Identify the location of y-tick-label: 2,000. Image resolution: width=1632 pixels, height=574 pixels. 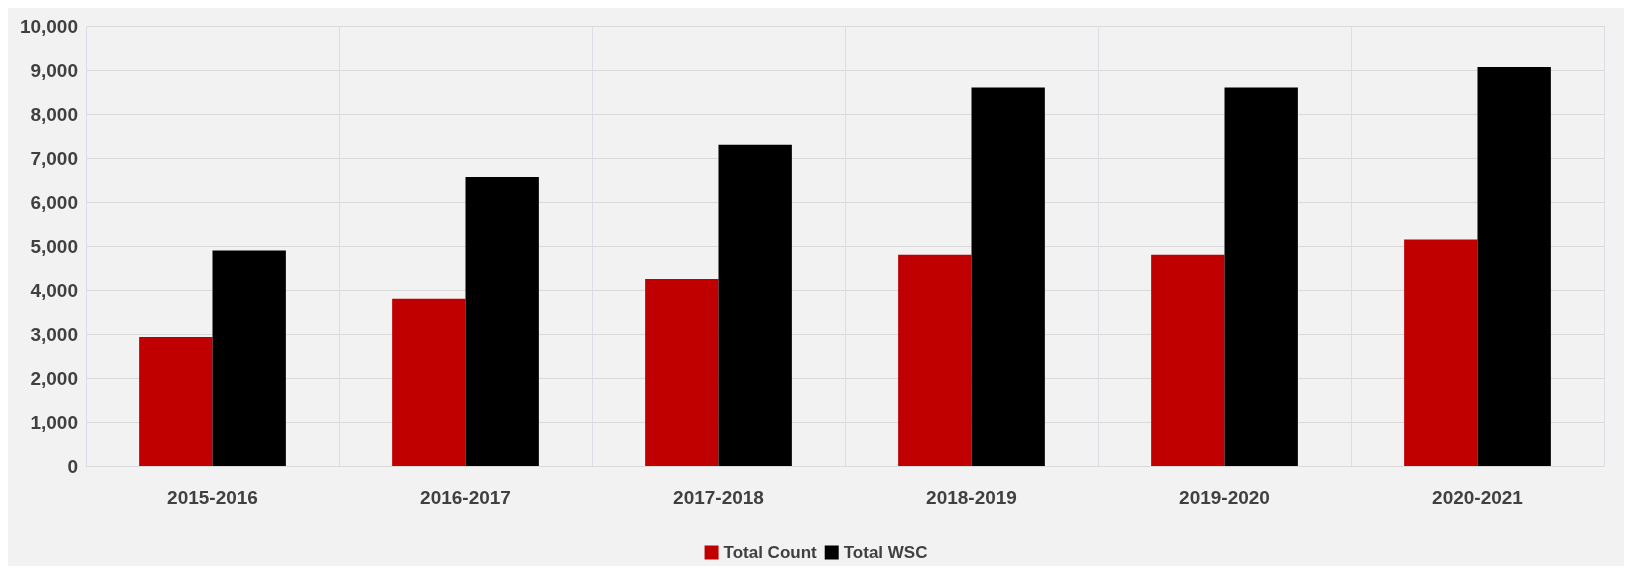
(54, 378).